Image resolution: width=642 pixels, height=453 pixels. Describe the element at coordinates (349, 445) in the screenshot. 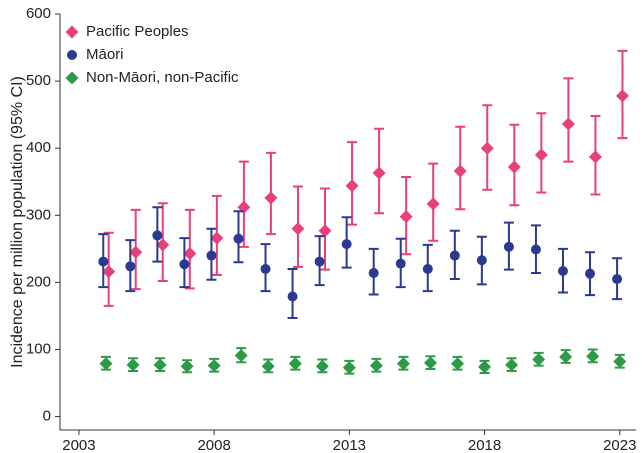

I see `x-tick-label: 2013` at that location.